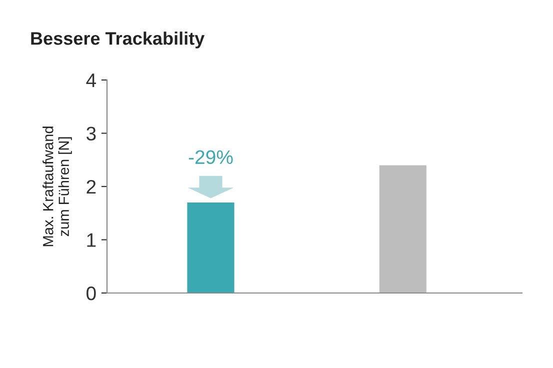 The width and height of the screenshot is (553, 368). What do you see at coordinates (118, 40) in the screenshot?
I see `chart-title: Bessere Trackability` at bounding box center [118, 40].